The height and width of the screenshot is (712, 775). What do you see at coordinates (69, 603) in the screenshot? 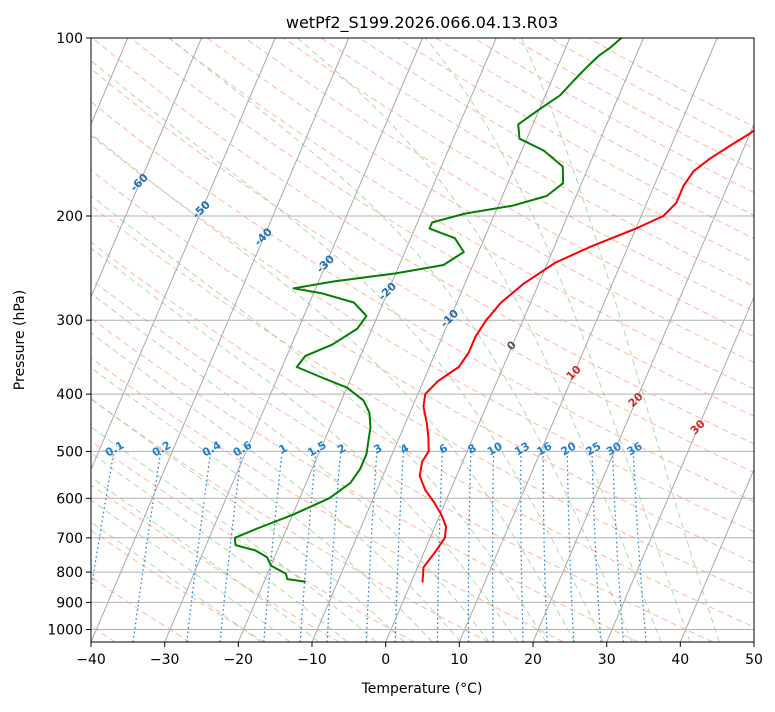
I see `y-tick-label: 900` at bounding box center [69, 603].